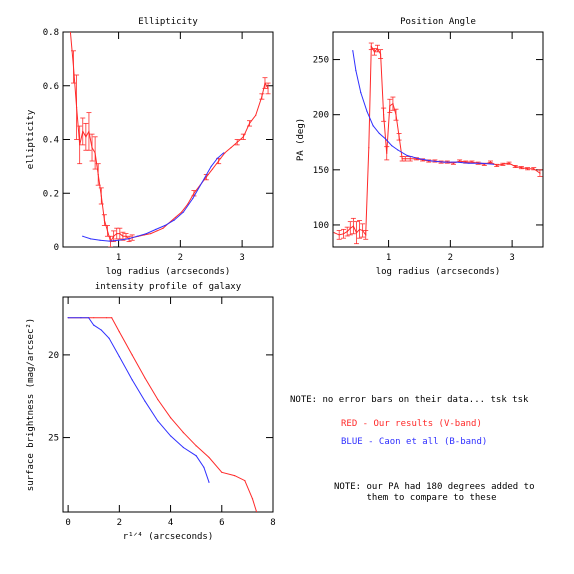  I want to click on y-tick-label: 0.2, so click(51, 194).